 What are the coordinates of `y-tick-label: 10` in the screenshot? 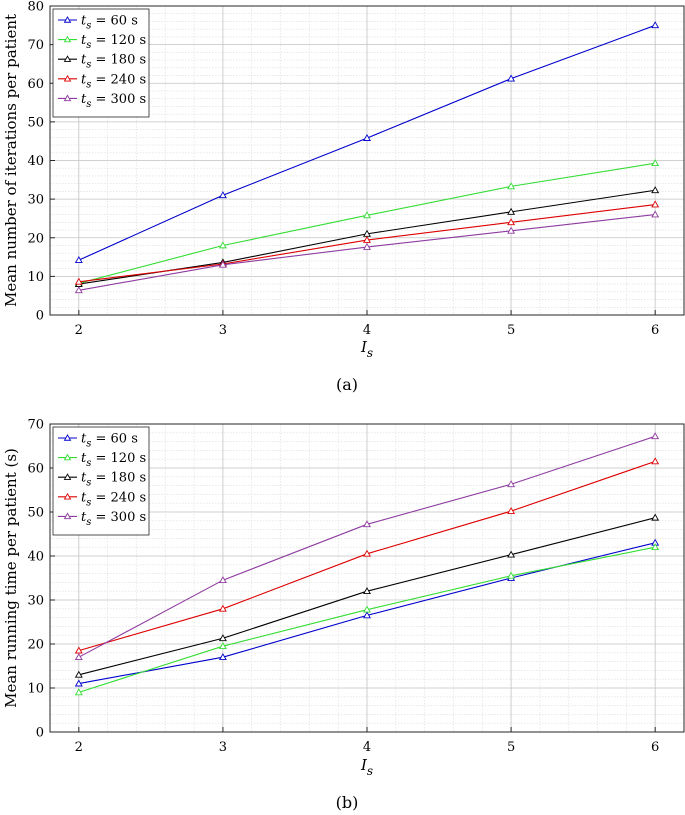 It's located at (35, 277).